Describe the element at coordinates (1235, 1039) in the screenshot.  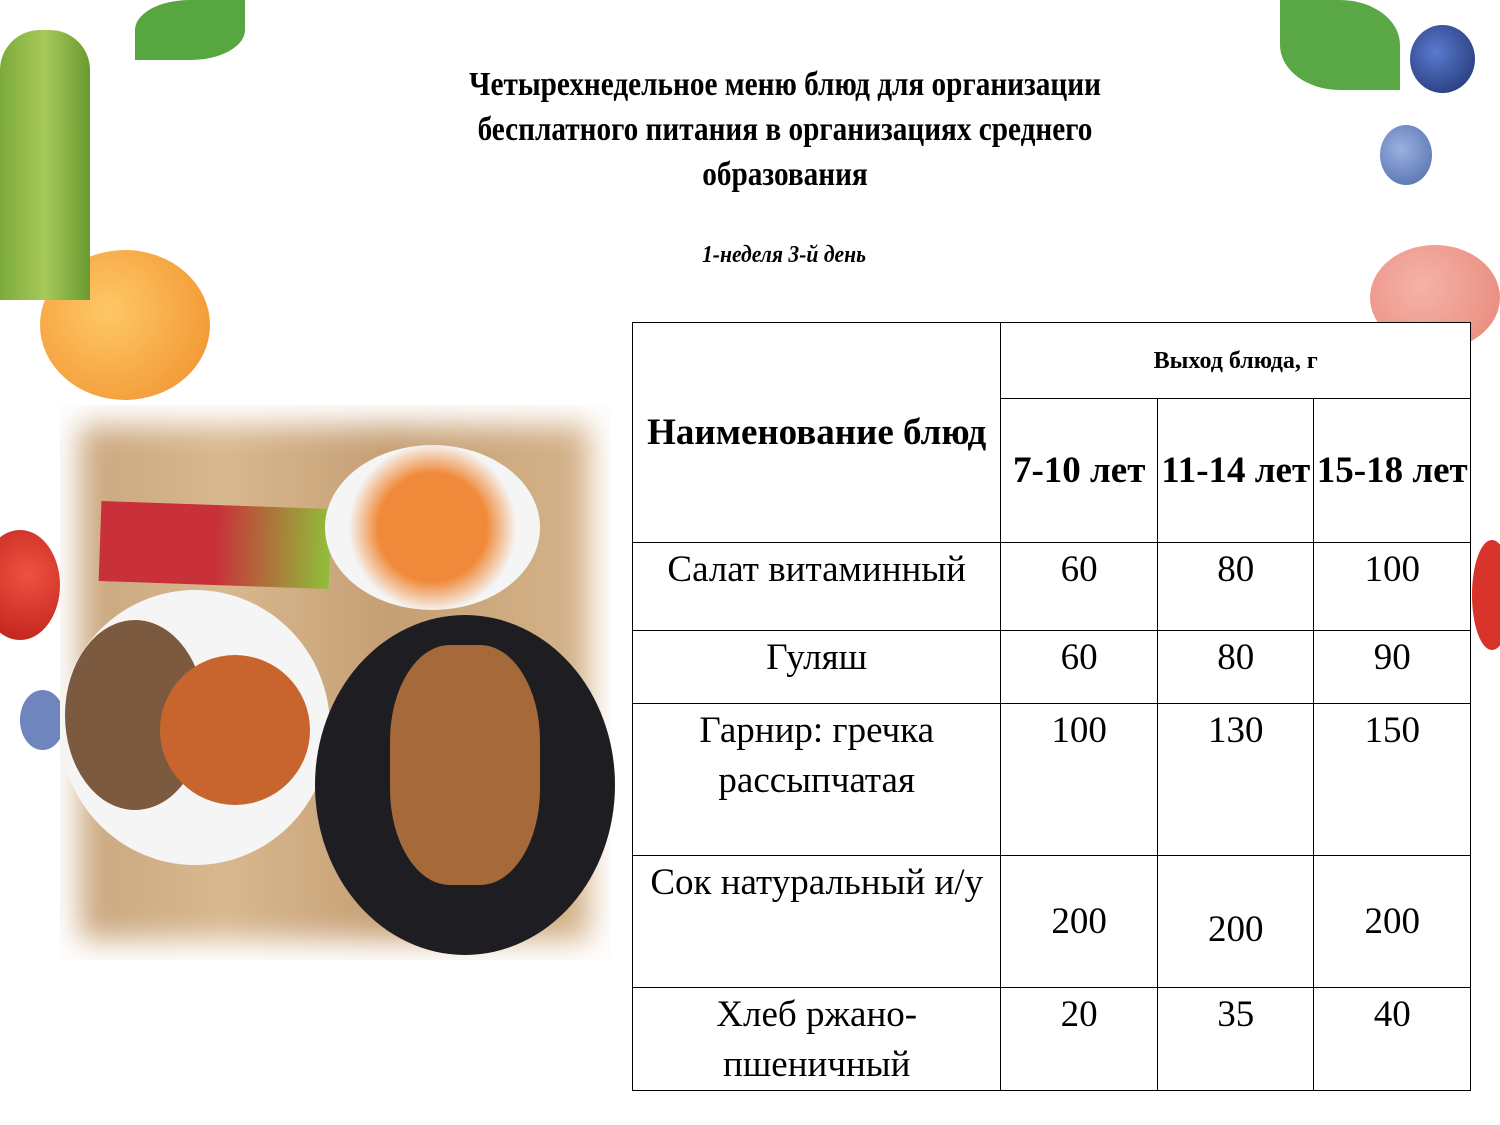
I see `value-cell: 35` at that location.